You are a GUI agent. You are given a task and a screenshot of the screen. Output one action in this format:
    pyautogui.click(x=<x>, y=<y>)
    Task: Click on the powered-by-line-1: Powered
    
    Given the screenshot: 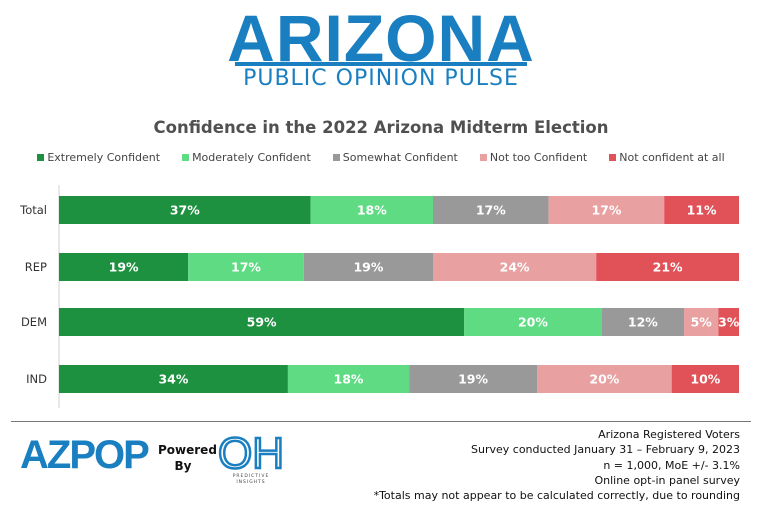 What is the action you would take?
    pyautogui.click(x=187, y=450)
    